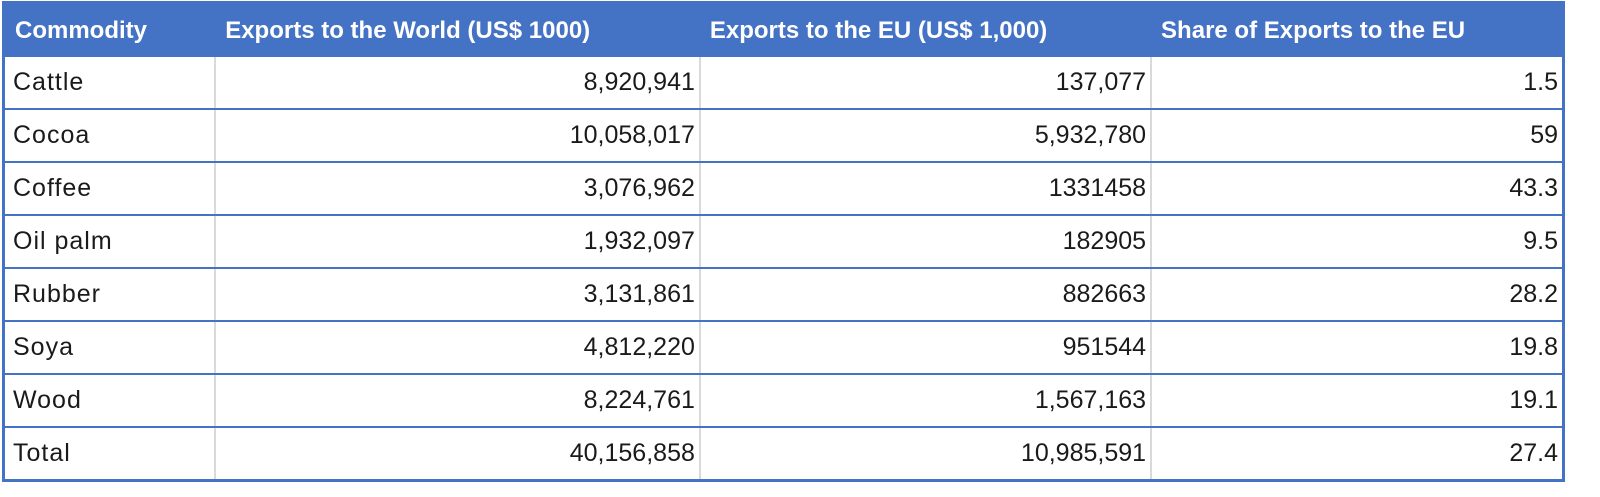 The width and height of the screenshot is (1600, 497). What do you see at coordinates (925, 242) in the screenshot?
I see `cell-exports-eu: 182905` at bounding box center [925, 242].